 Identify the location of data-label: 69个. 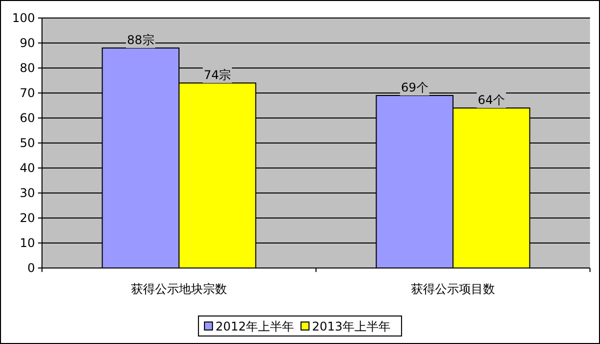
(414, 87).